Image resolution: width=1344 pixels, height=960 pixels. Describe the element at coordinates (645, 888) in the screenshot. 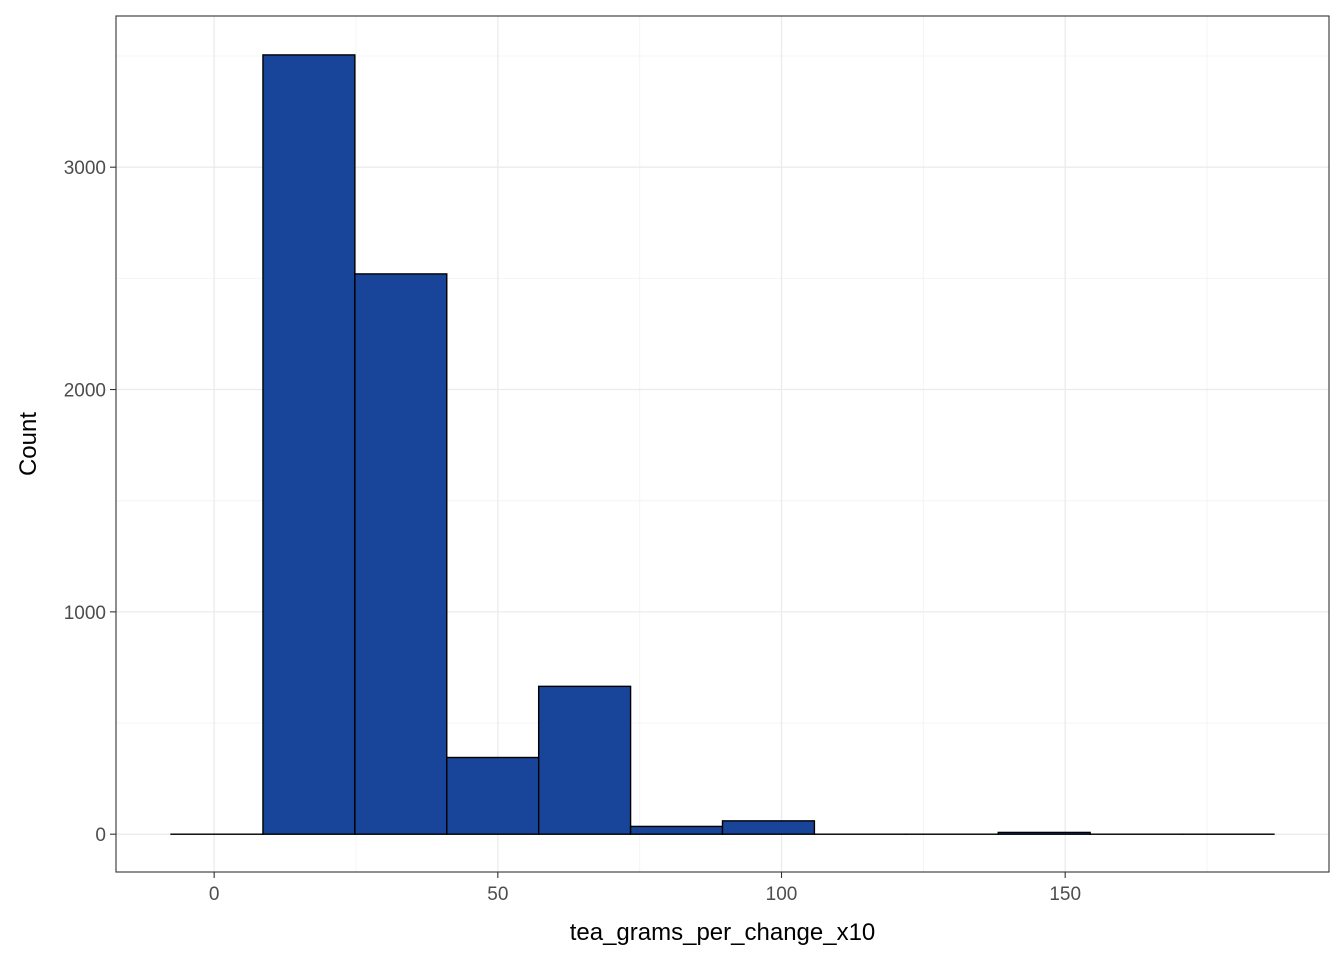

I see `x-axis-ticks: 0 50 100 150` at that location.